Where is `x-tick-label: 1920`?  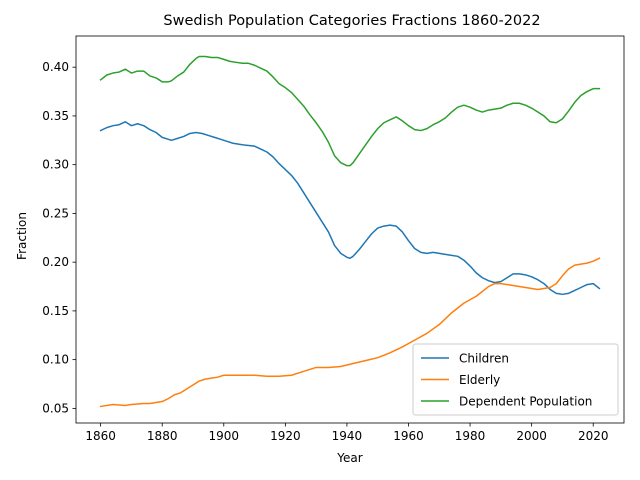 x-tick-label: 1920 is located at coordinates (285, 436).